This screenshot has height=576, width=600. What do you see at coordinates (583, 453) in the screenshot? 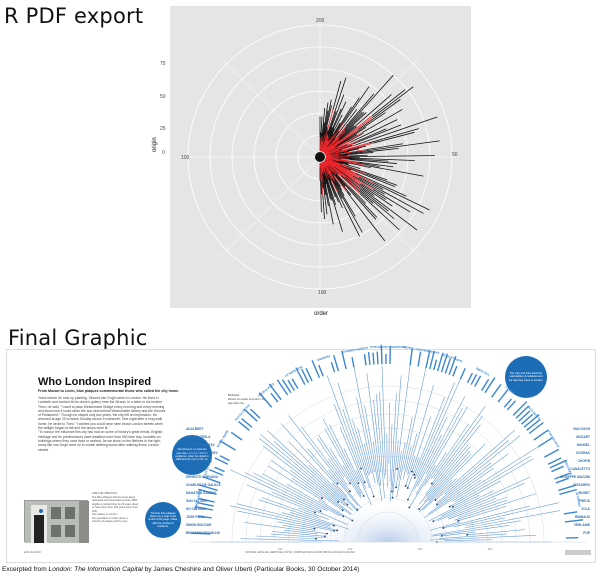
I see `lifeline-label-right: DVORAK` at bounding box center [583, 453].